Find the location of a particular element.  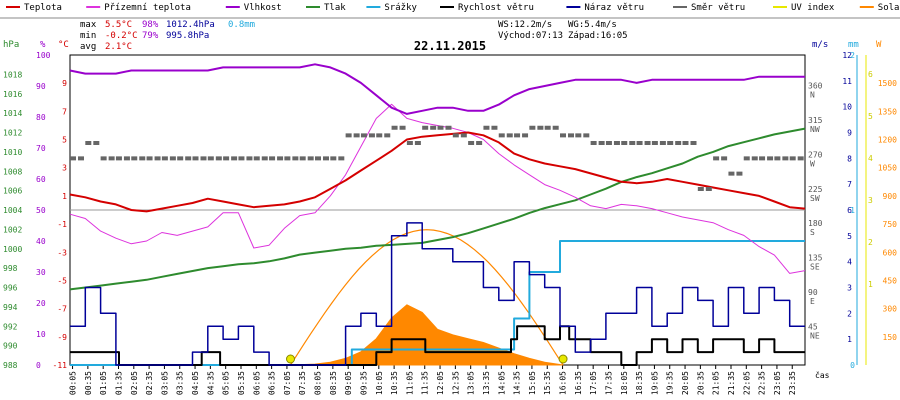

x-tick-3: 01:35 is located at coordinates (118, 383).